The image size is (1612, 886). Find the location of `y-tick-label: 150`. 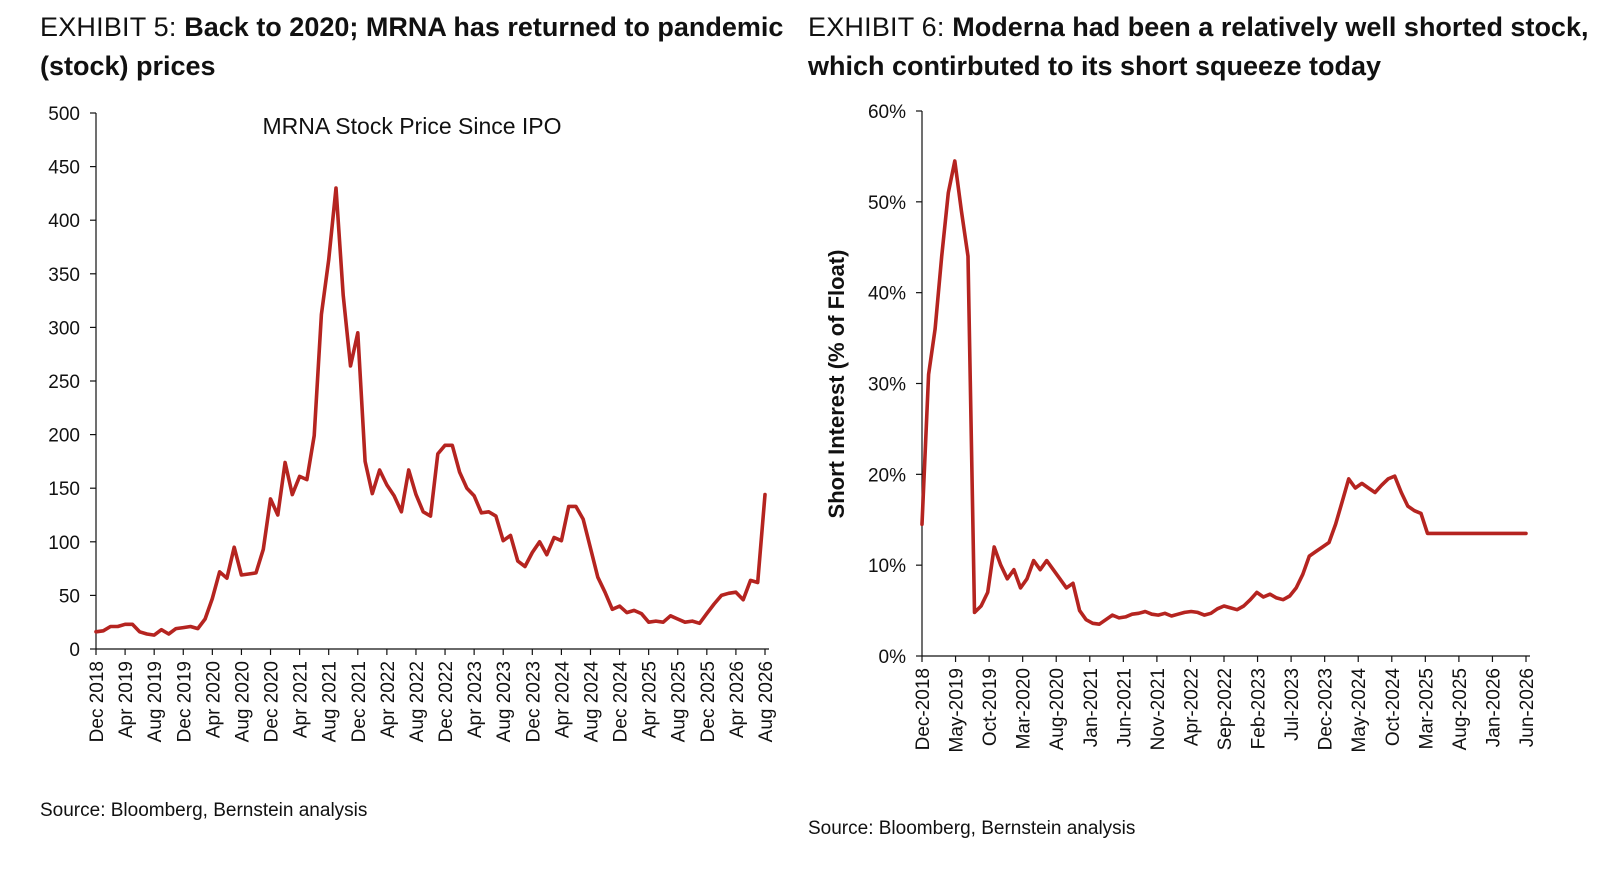

y-tick-label: 150 is located at coordinates (64, 489).